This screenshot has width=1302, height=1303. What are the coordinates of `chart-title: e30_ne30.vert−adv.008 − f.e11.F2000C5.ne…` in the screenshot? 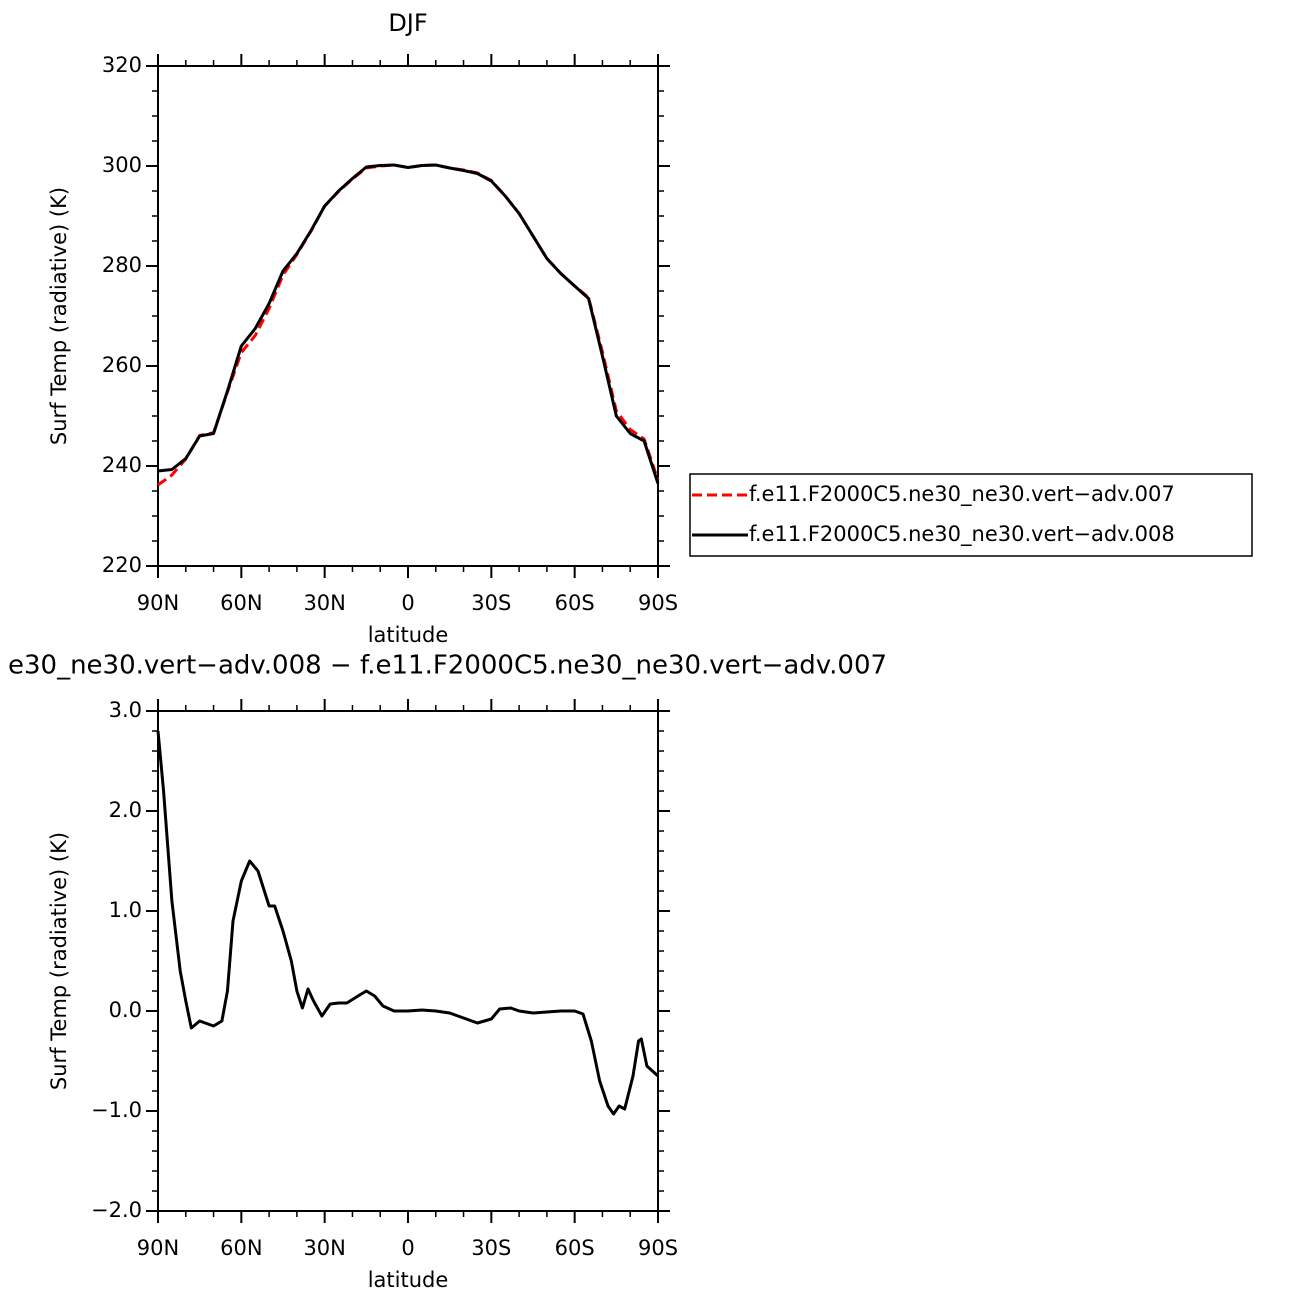 It's located at (447, 666).